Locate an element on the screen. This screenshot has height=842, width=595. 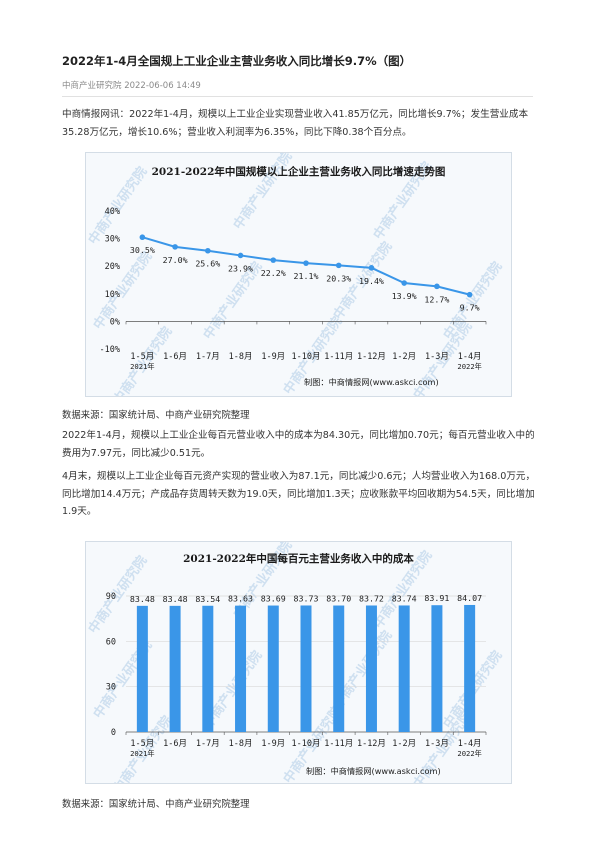
divider is located at coordinates (297, 96).